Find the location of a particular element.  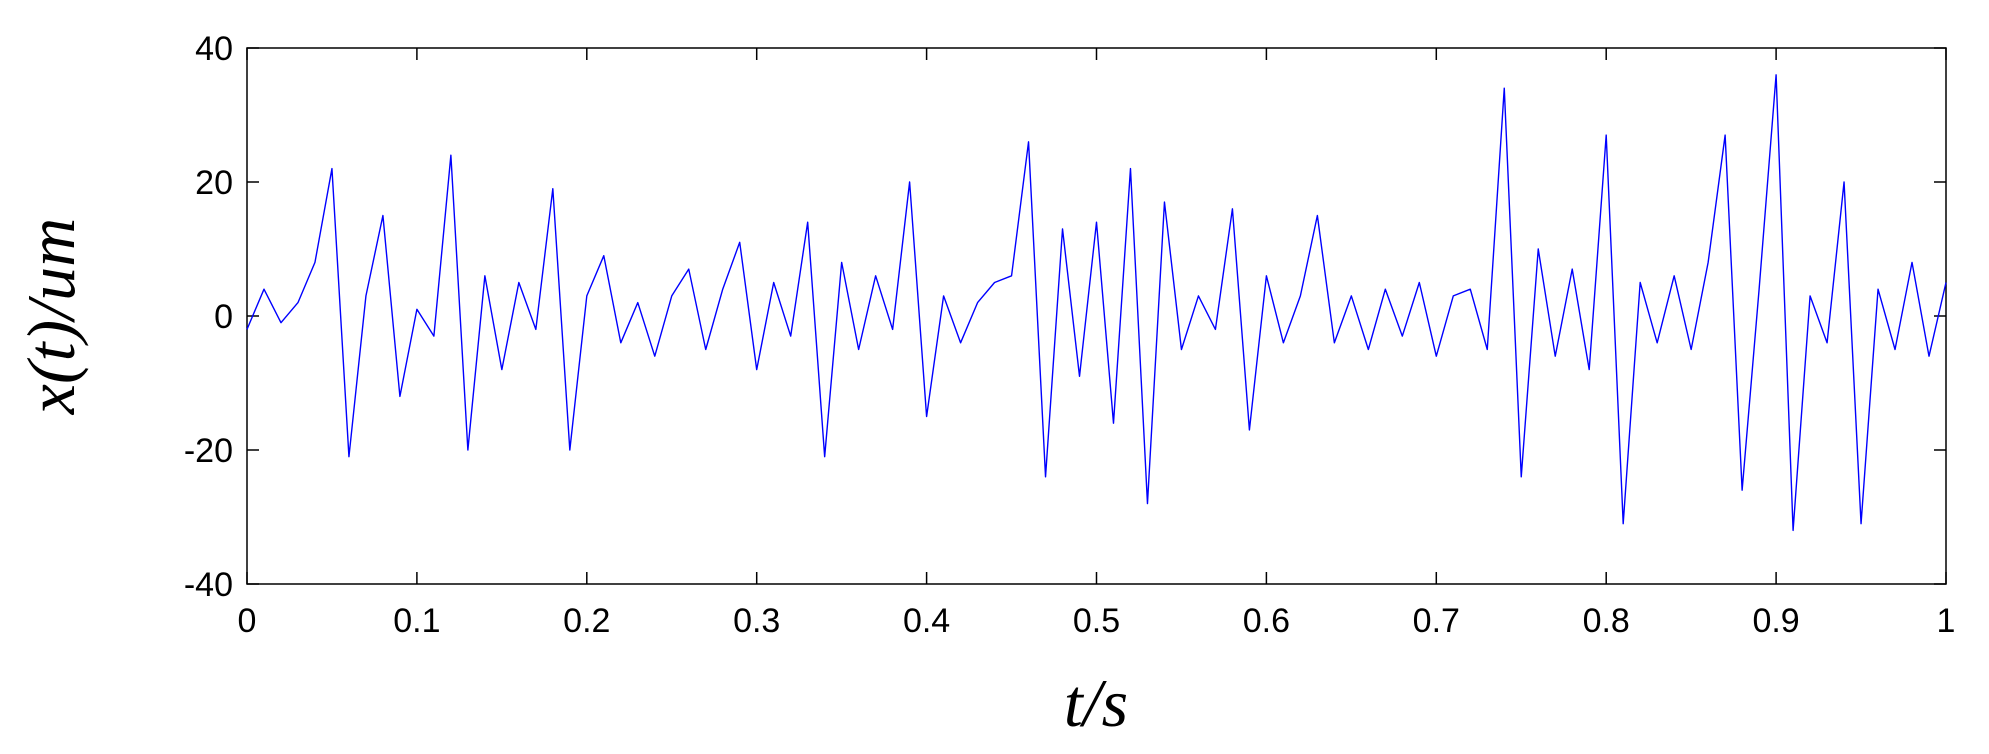

x-tick-label: 0.2 is located at coordinates (586, 621).